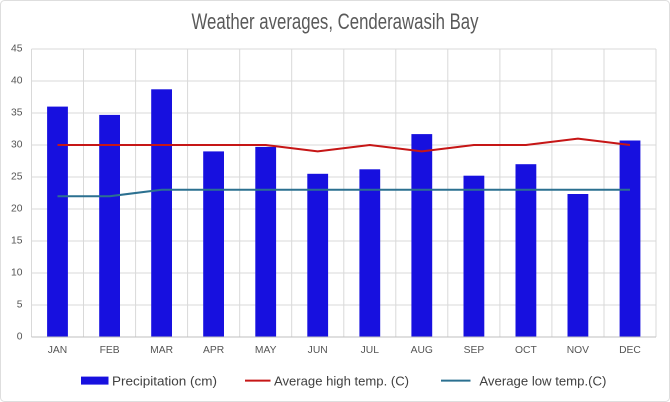 The image size is (670, 402). I want to click on svg-text: JUN, so click(318, 350).